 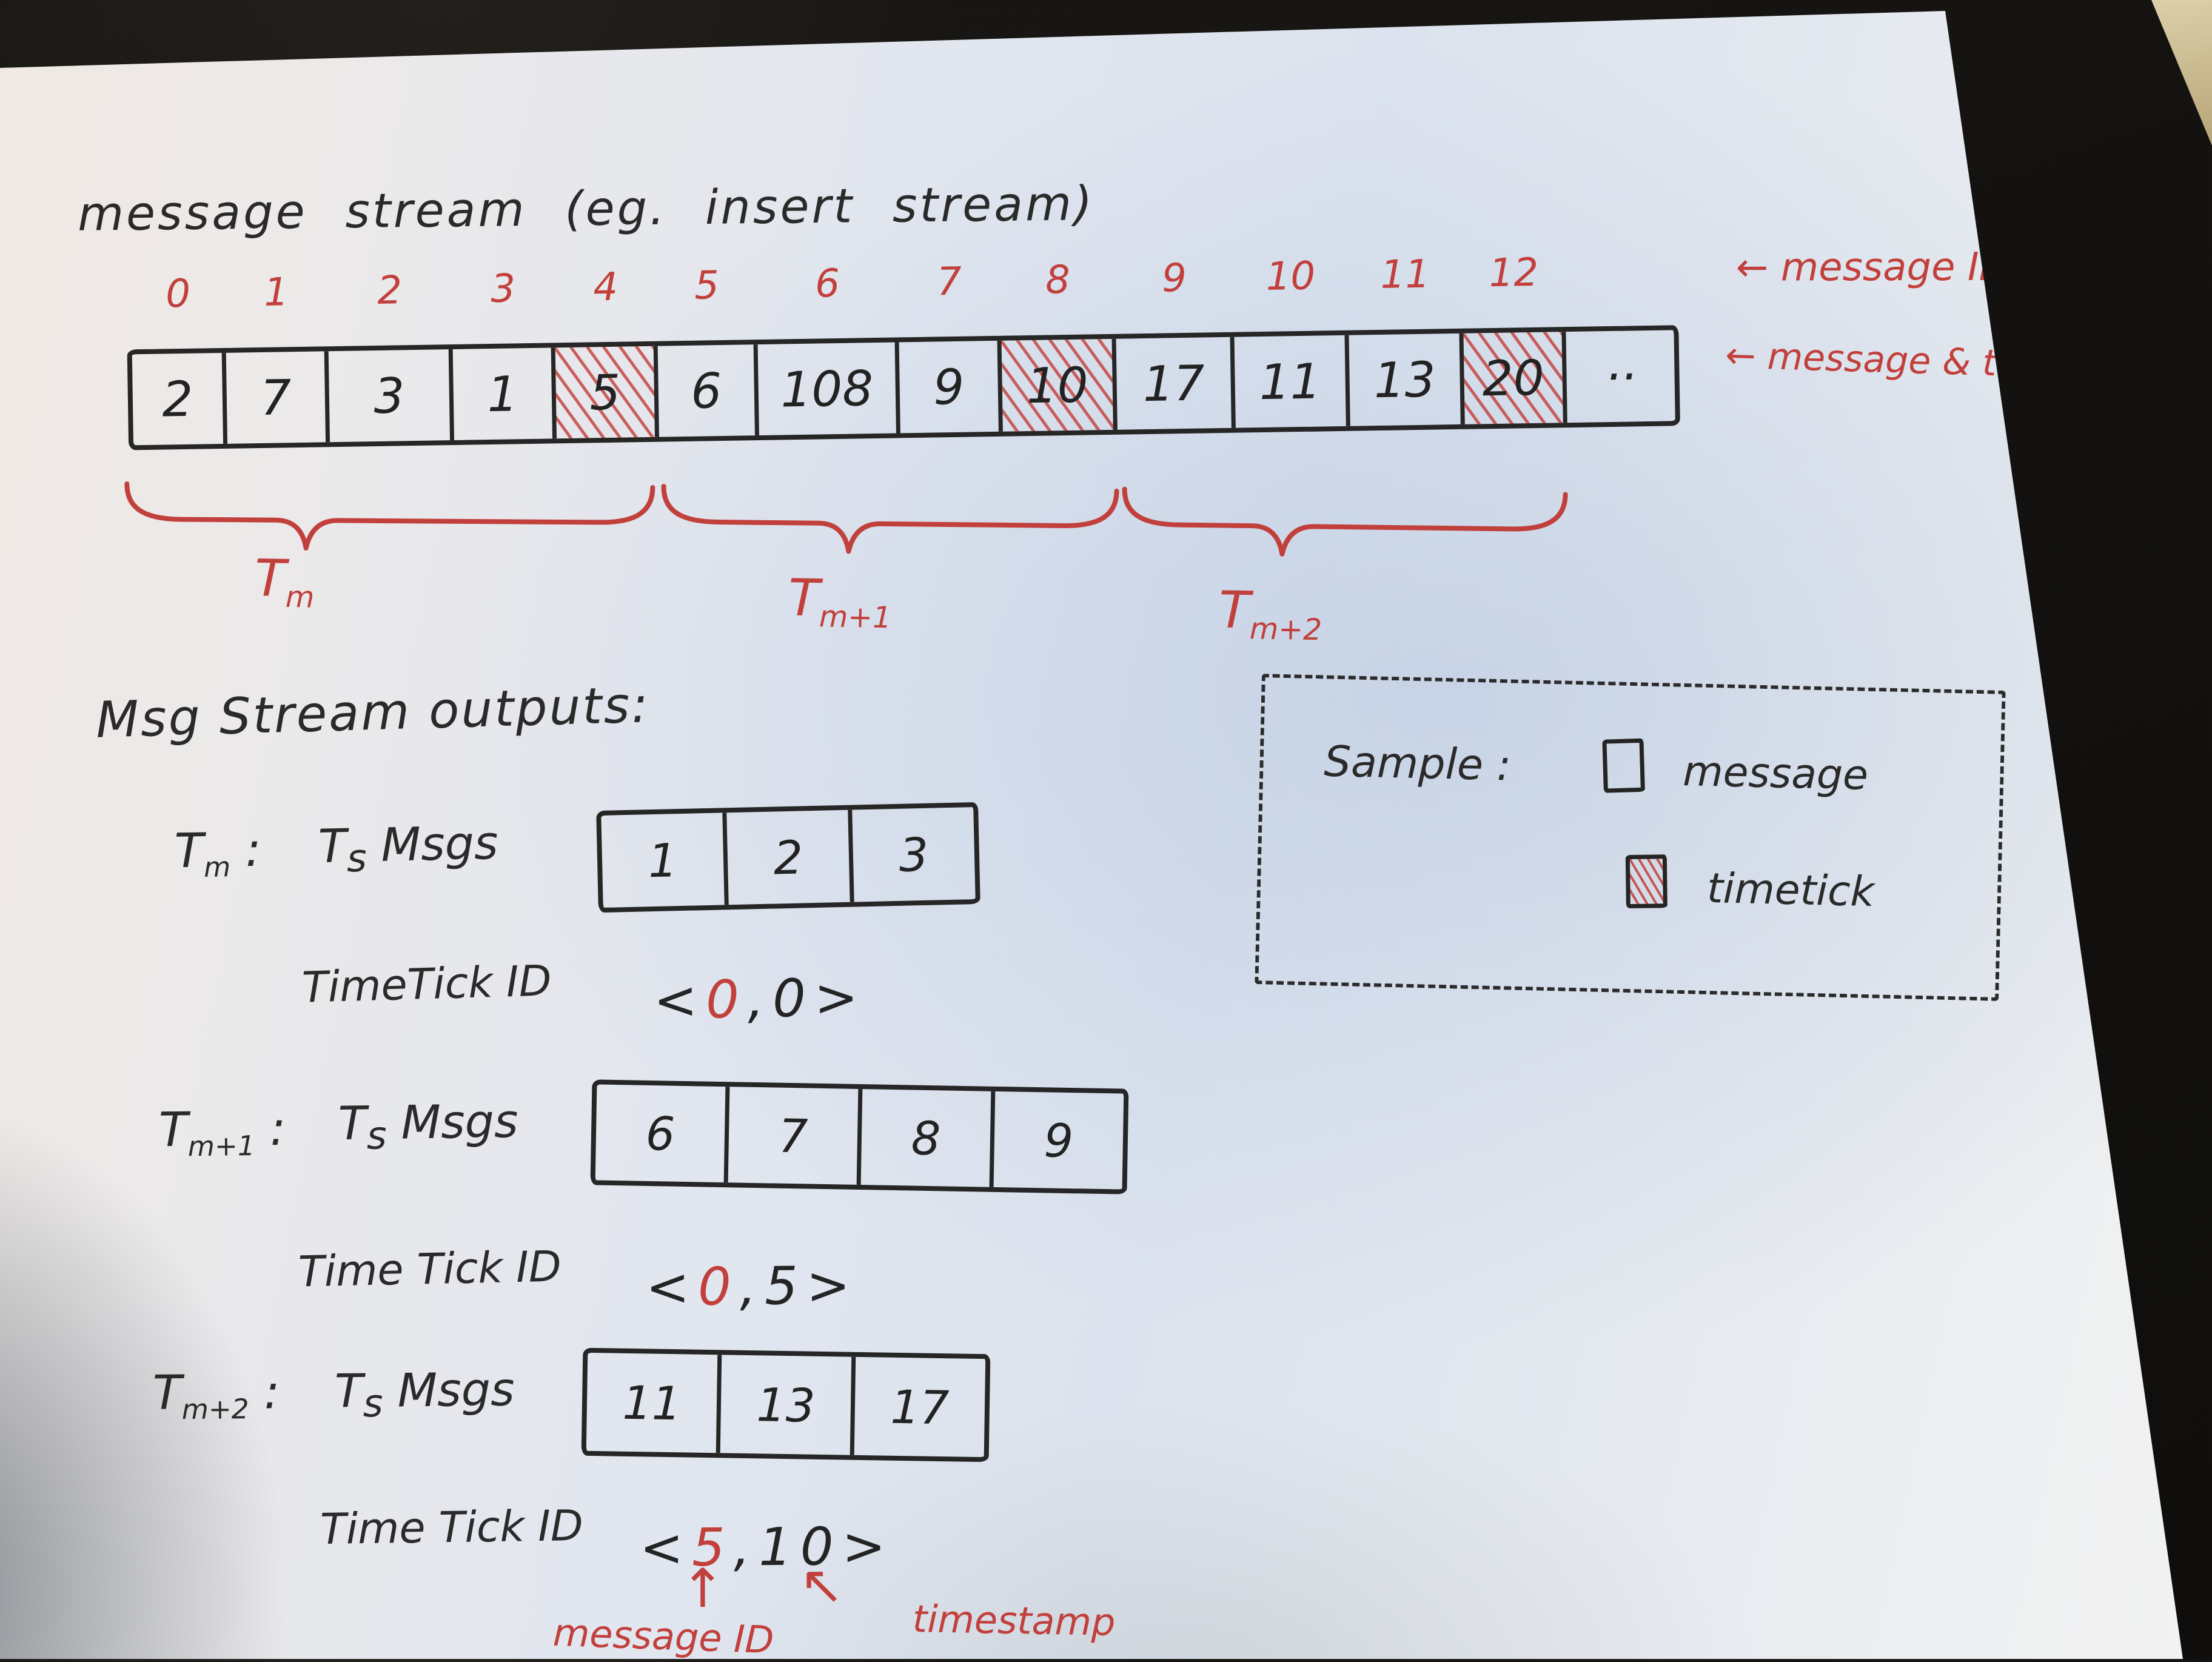 What do you see at coordinates (180, 399) in the screenshot?
I see `stream-cell: 2` at bounding box center [180, 399].